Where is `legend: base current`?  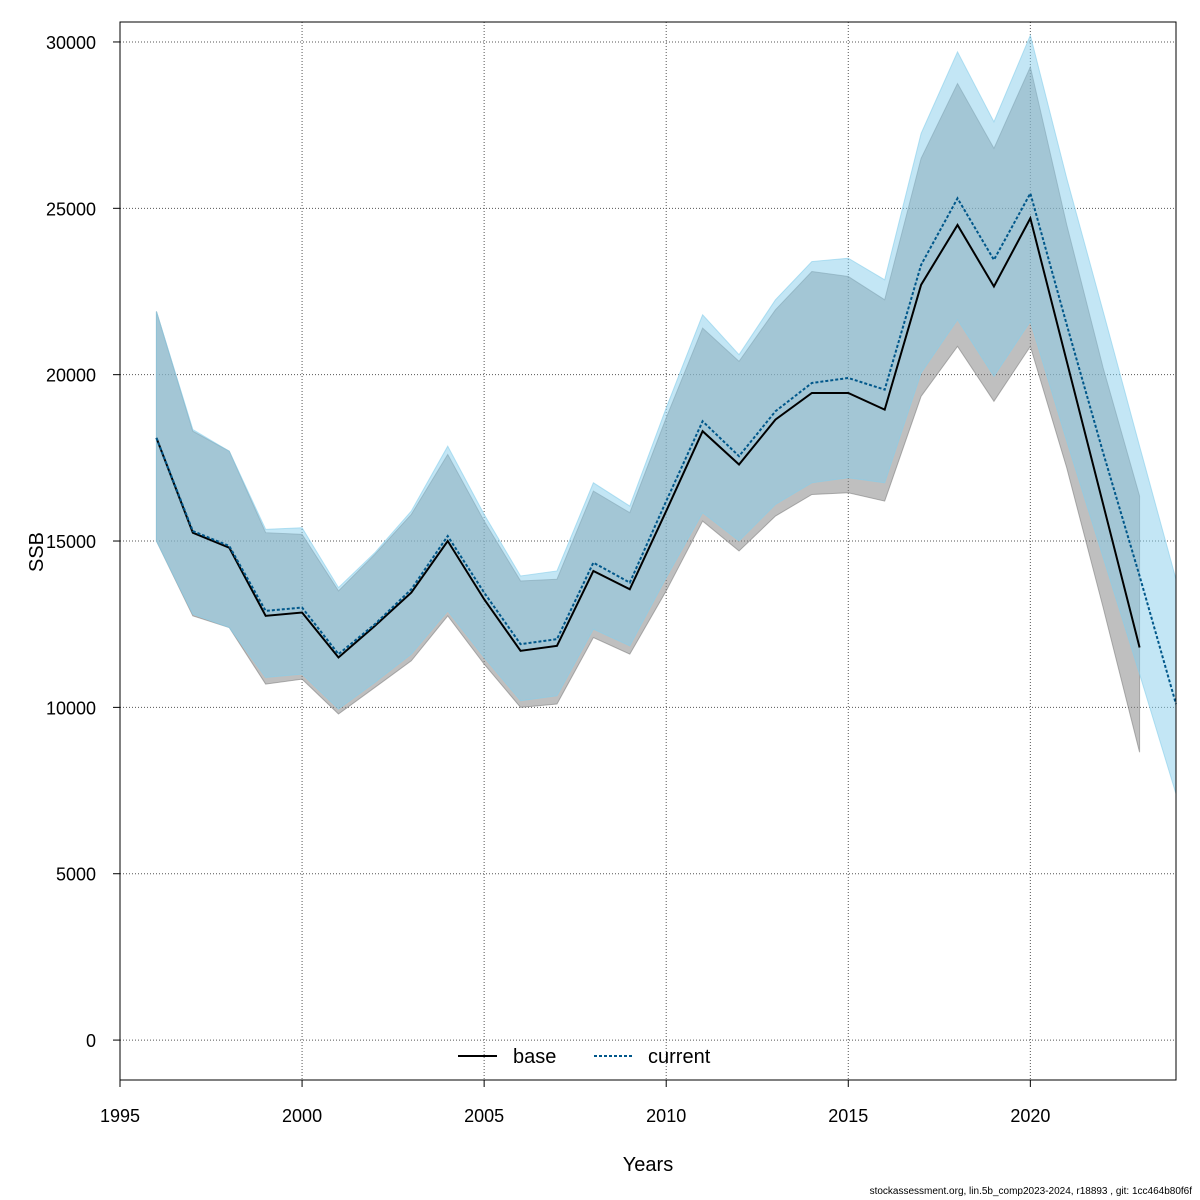 legend: base current is located at coordinates (584, 1057).